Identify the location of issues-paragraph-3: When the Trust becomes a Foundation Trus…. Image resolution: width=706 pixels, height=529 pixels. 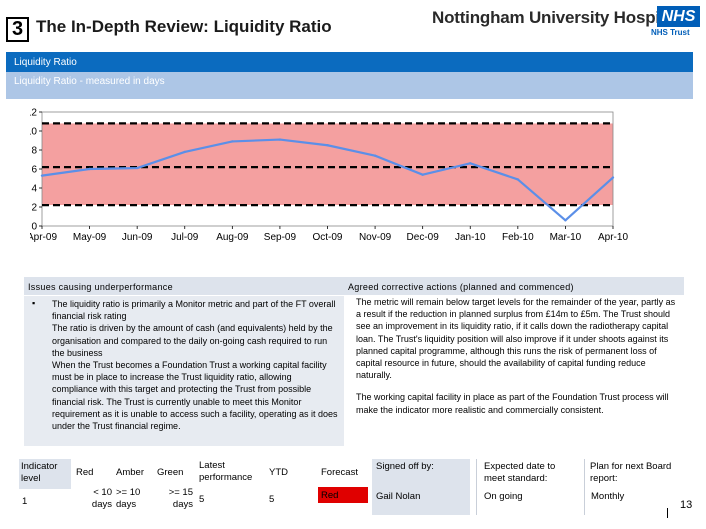
(195, 396).